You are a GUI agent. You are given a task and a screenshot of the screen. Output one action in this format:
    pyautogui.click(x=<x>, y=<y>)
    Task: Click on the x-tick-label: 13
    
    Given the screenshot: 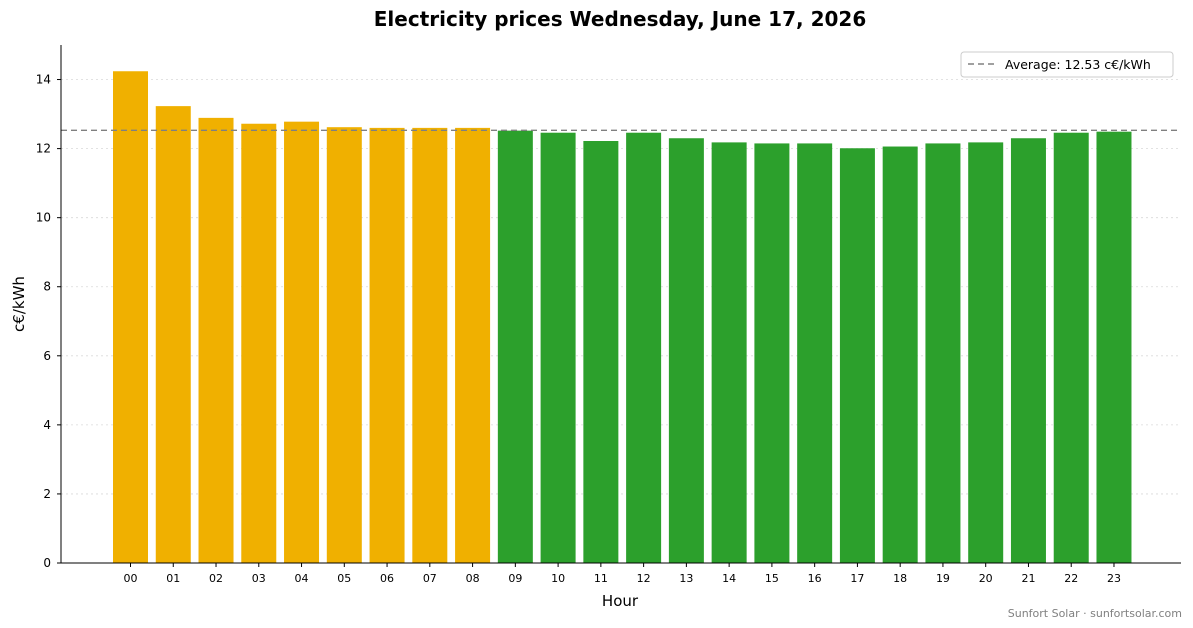 What is the action you would take?
    pyautogui.click(x=686, y=578)
    